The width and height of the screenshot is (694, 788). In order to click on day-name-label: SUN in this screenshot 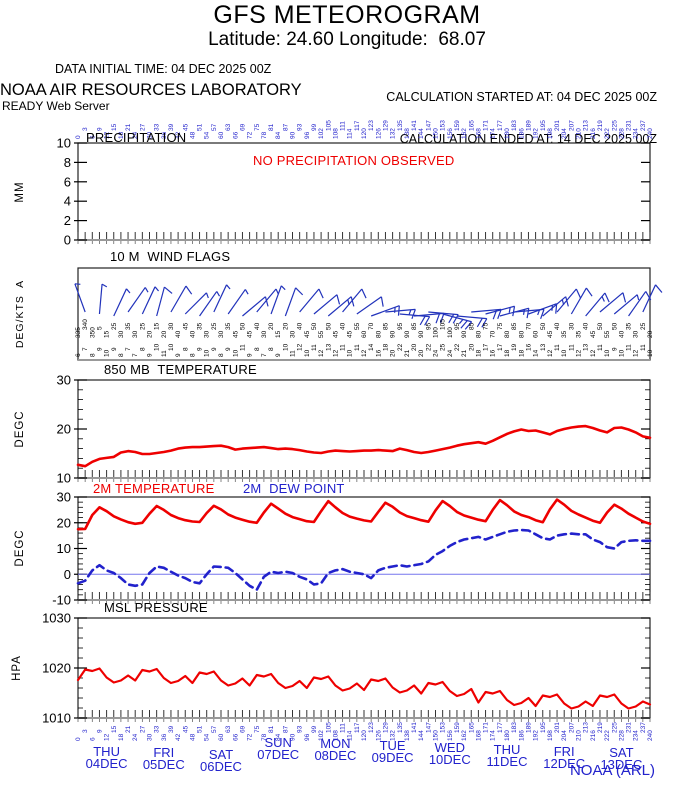, I will do `click(277, 742)`.